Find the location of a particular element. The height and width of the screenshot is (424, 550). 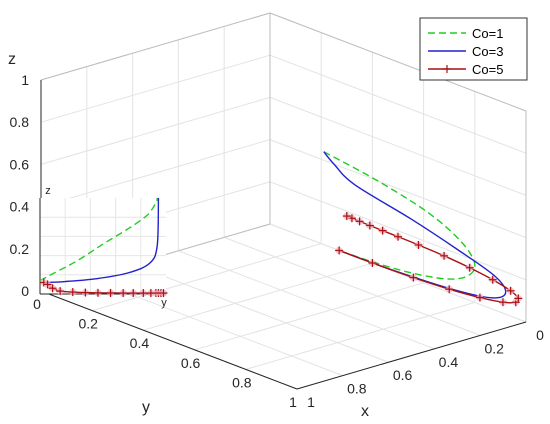

y-tick-label: 0.4 is located at coordinates (449, 362).